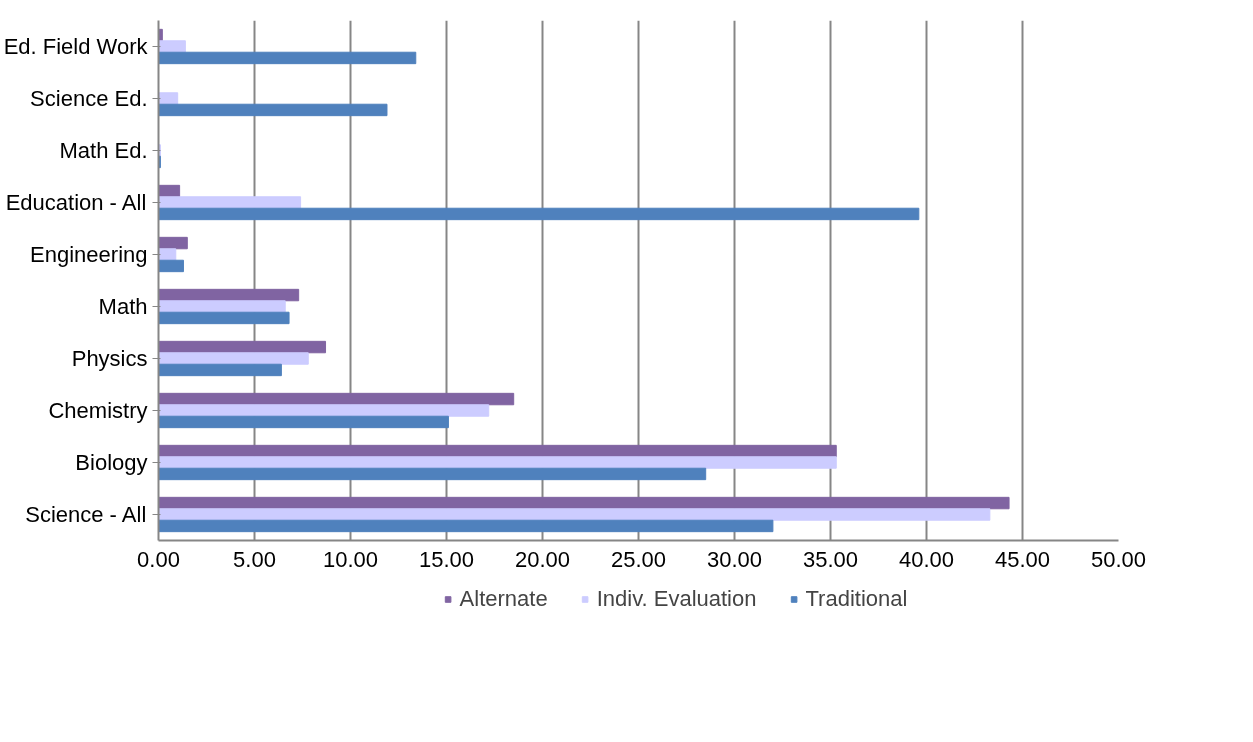  Describe the element at coordinates (926, 559) in the screenshot. I see `x-tick-label: 40.00` at that location.